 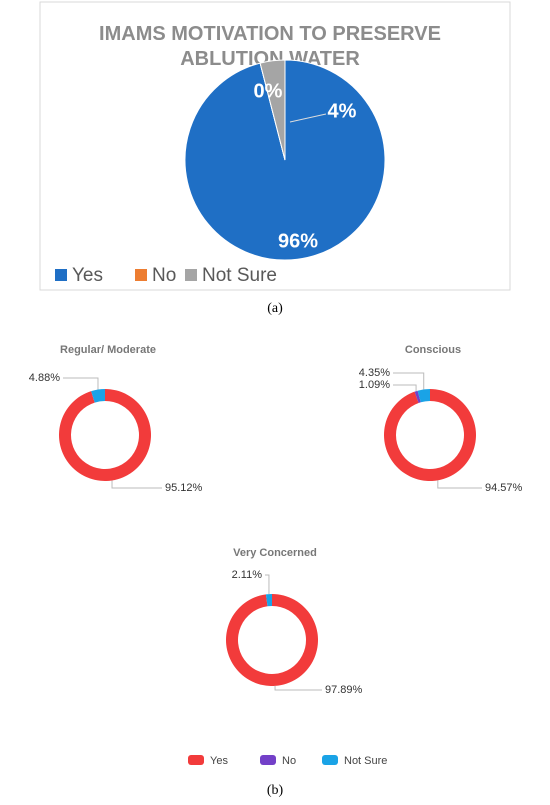 I want to click on data-label: 4%, so click(x=342, y=111).